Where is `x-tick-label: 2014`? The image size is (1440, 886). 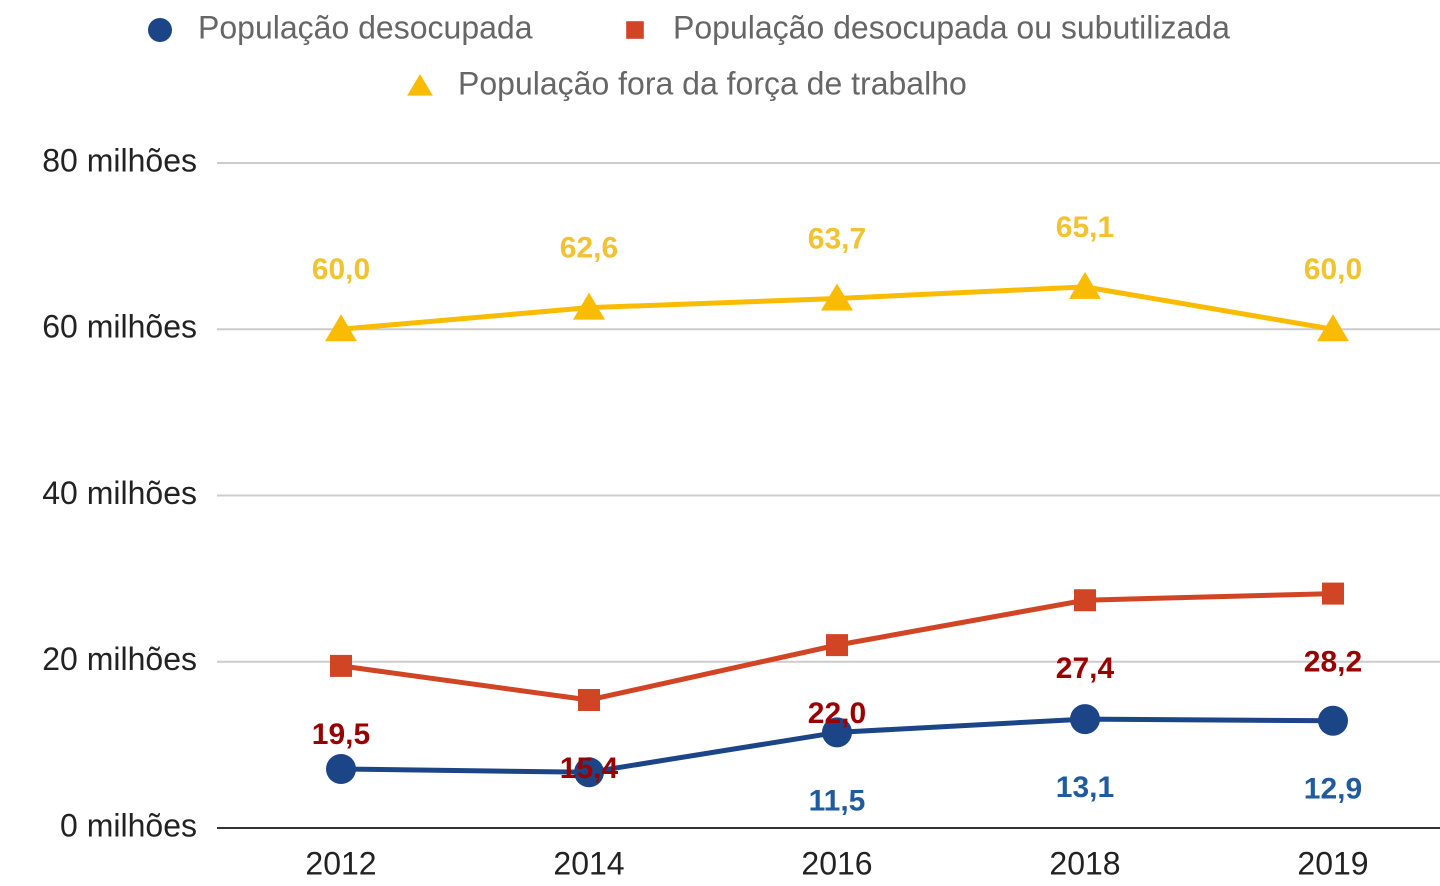
x-tick-label: 2014 is located at coordinates (588, 863).